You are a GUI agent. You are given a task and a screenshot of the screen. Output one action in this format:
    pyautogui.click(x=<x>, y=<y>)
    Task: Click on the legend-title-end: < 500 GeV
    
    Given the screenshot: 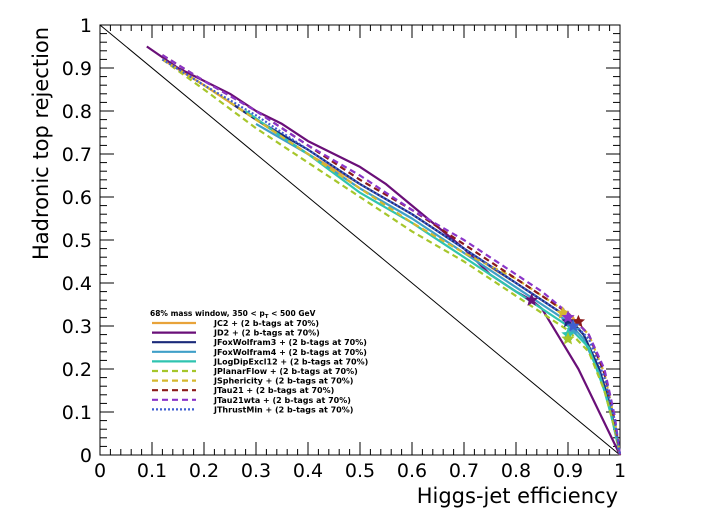 What is the action you would take?
    pyautogui.click(x=292, y=313)
    